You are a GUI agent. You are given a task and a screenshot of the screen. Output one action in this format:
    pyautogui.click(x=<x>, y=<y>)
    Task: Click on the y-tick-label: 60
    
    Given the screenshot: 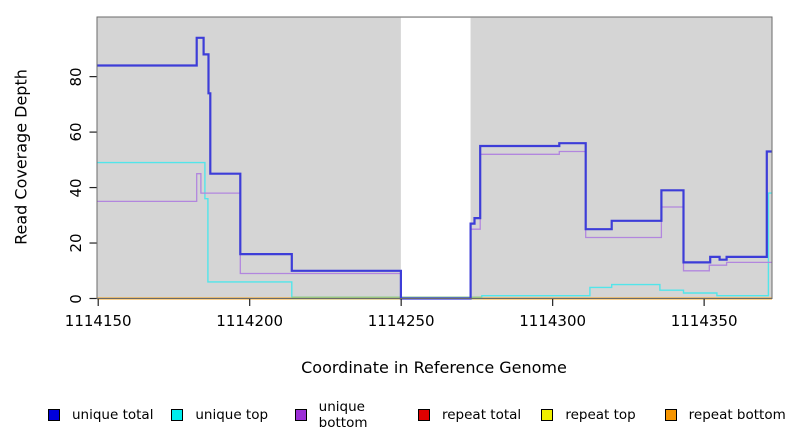 What is the action you would take?
    pyautogui.click(x=76, y=132)
    